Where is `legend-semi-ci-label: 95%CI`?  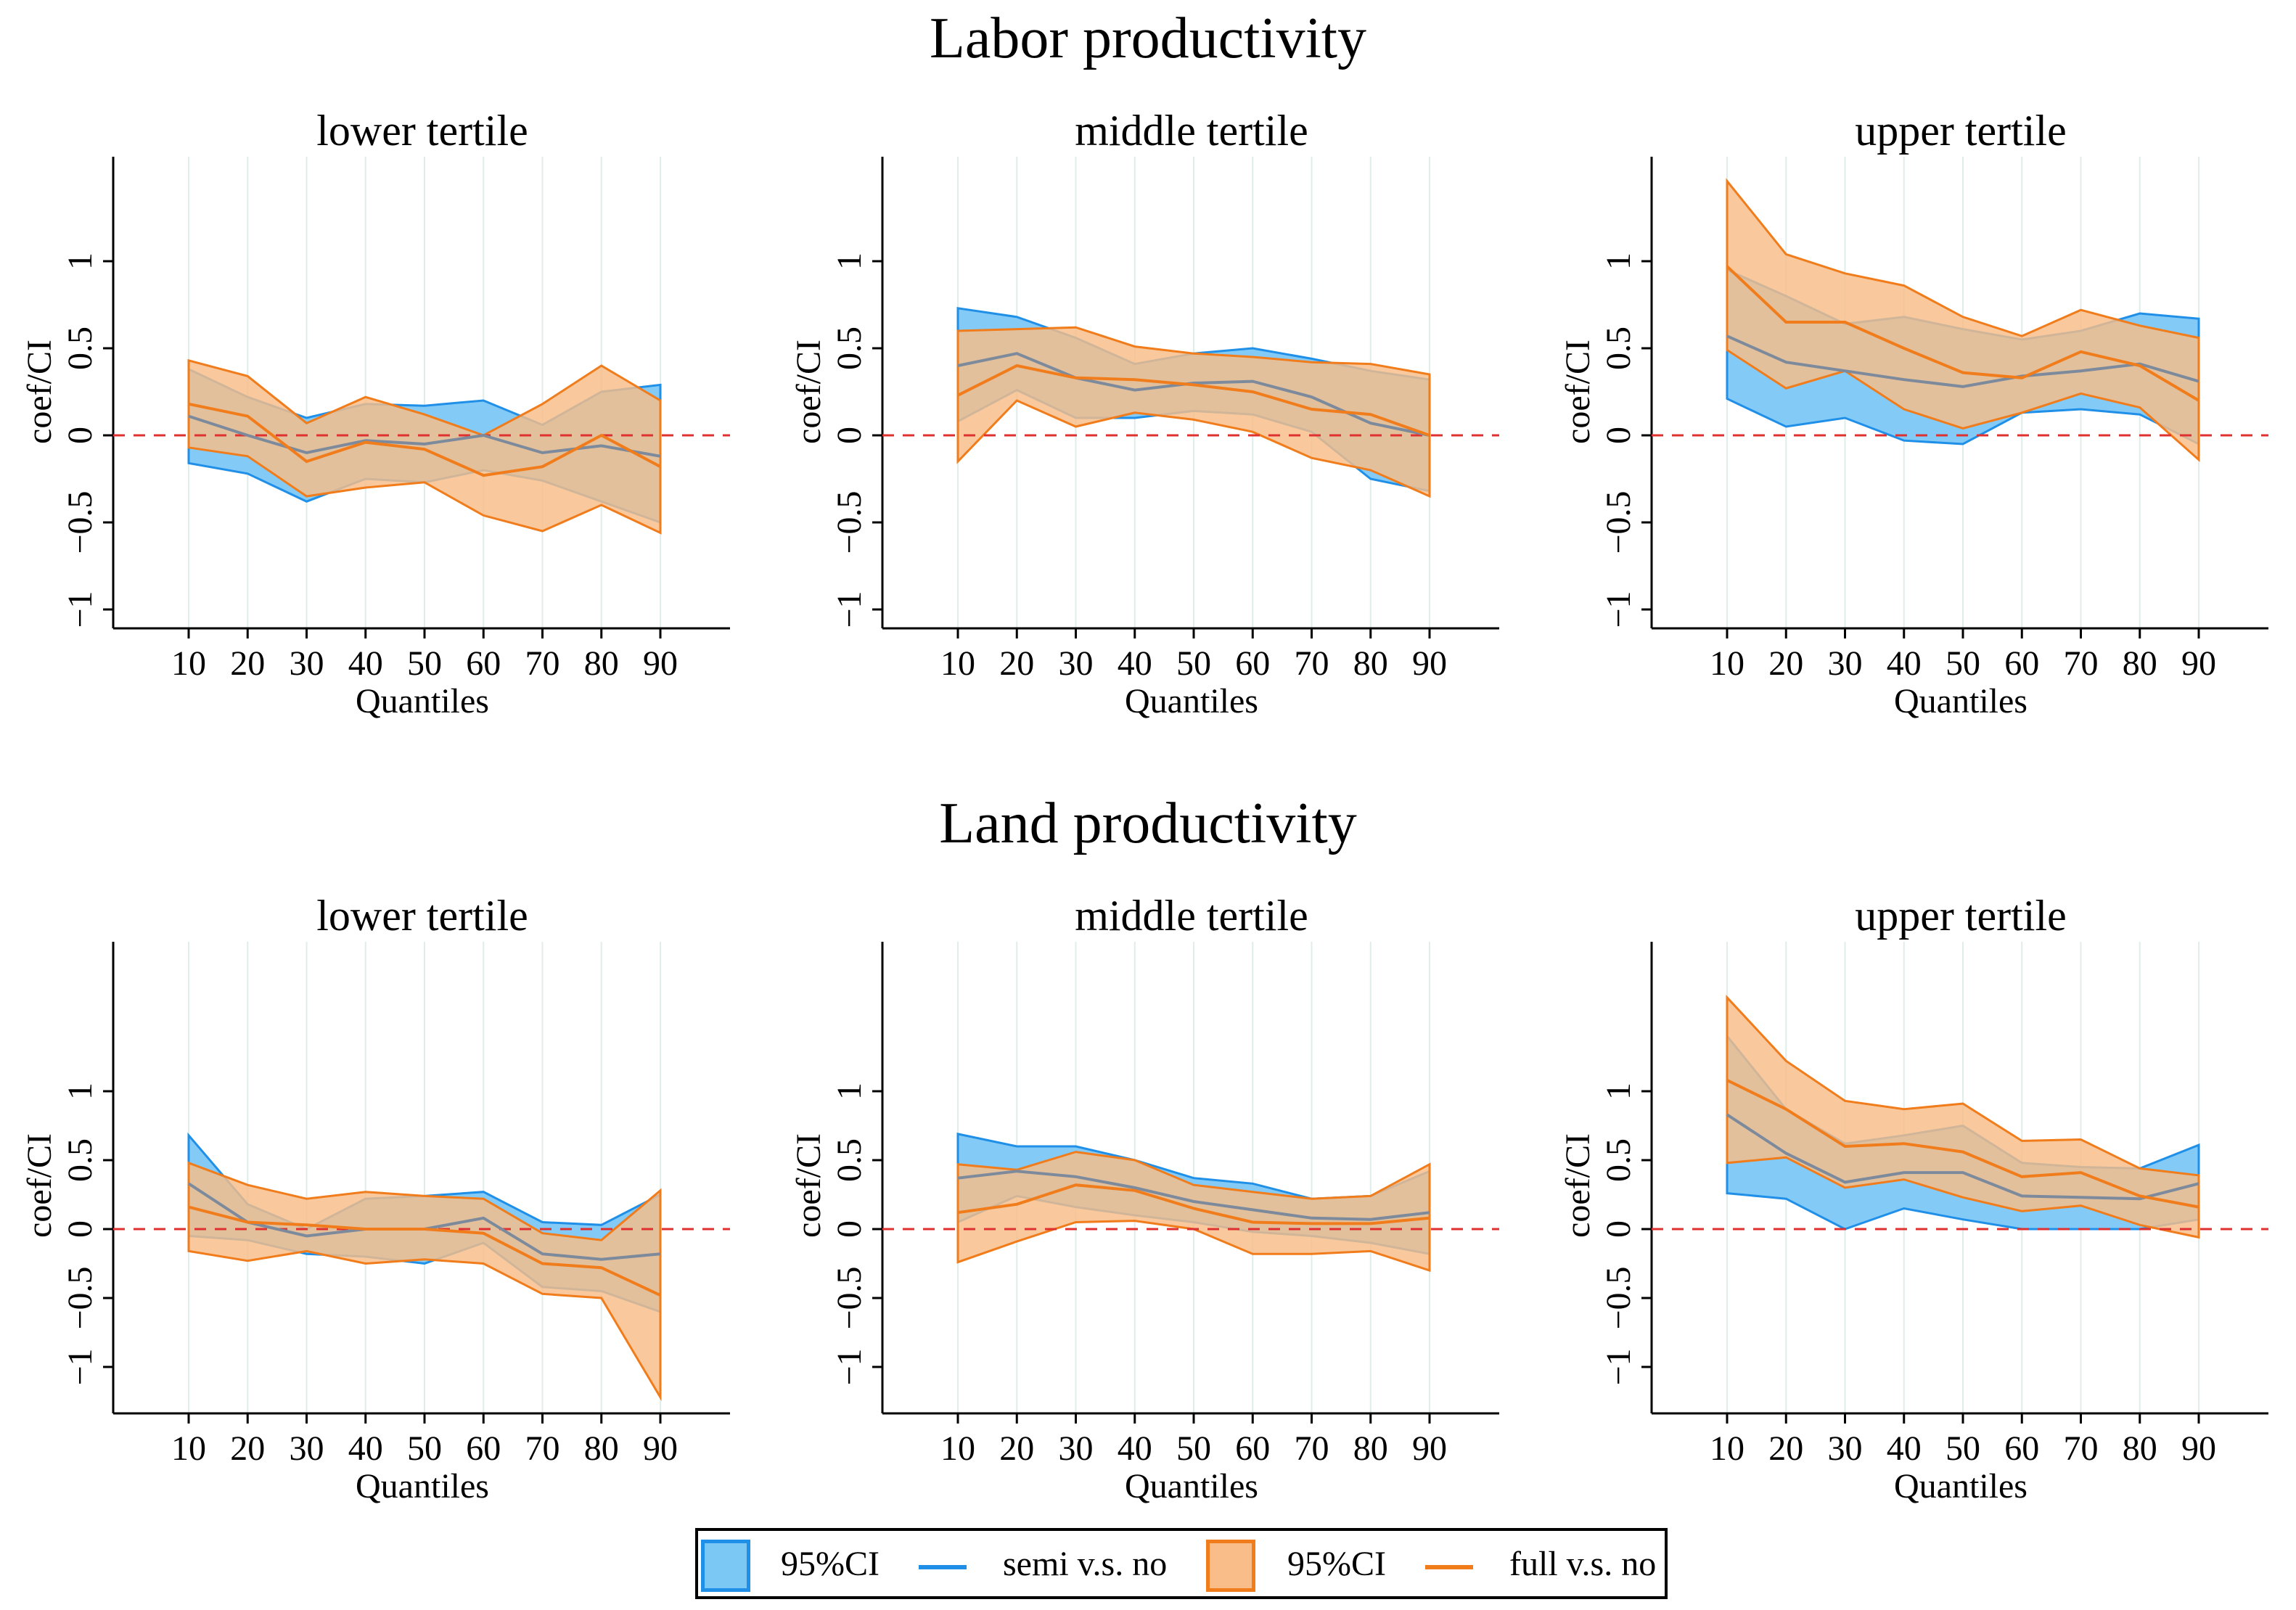 legend-semi-ci-label: 95%CI is located at coordinates (830, 1564).